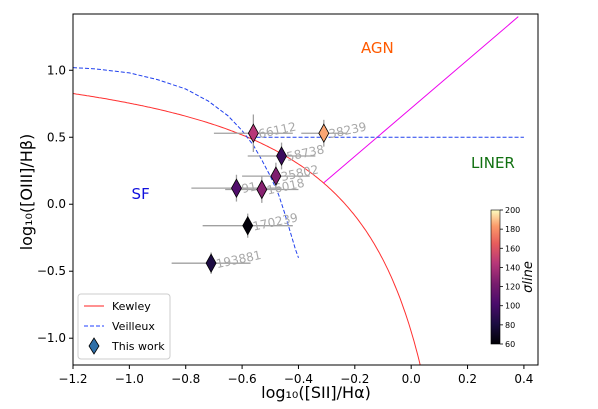 This screenshot has height=409, width=598. What do you see at coordinates (510, 325) in the screenshot?
I see `colorbar-tick-label: 80` at bounding box center [510, 325].